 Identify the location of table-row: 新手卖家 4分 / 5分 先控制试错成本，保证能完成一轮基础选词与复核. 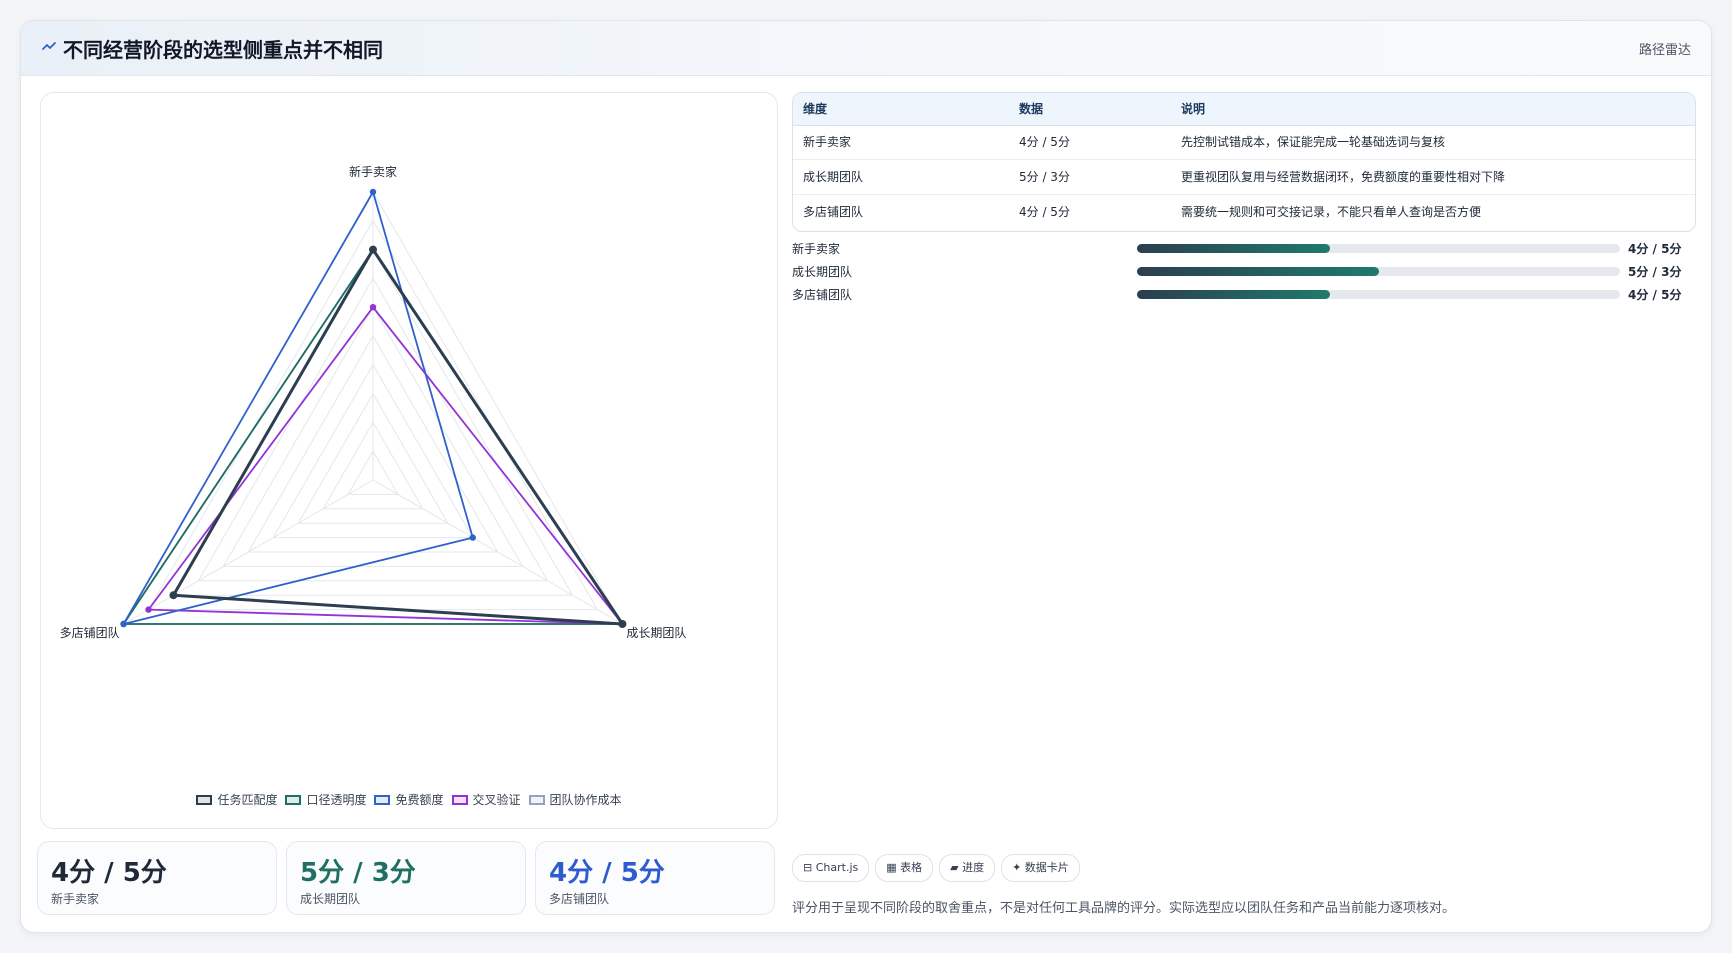
(1244, 142).